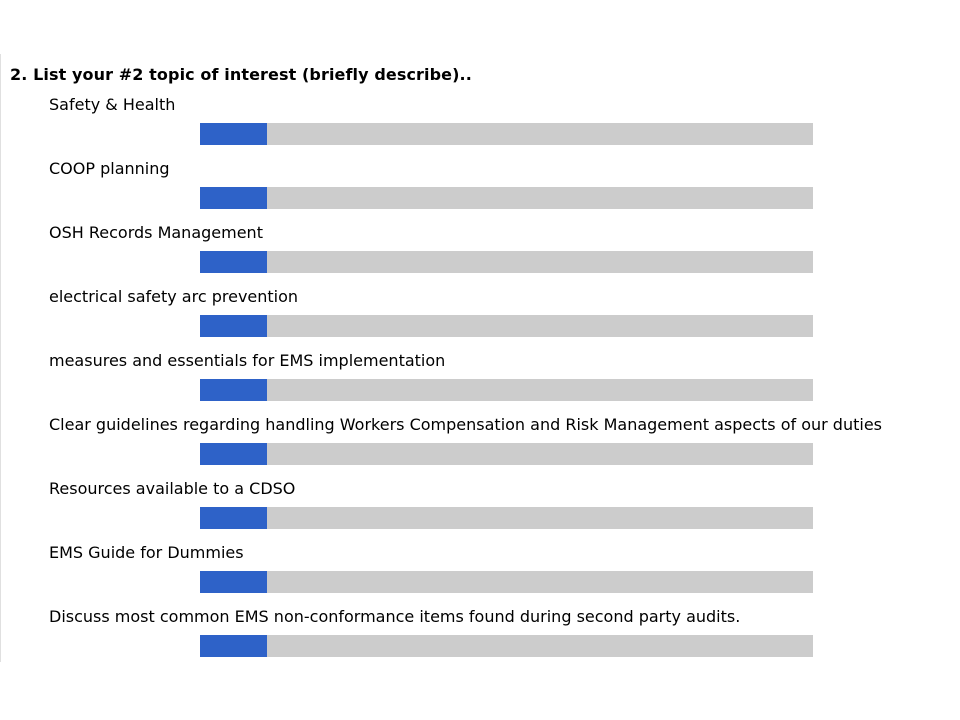 This screenshot has width=960, height=720. I want to click on answer-label: COOP planning, so click(109, 168).